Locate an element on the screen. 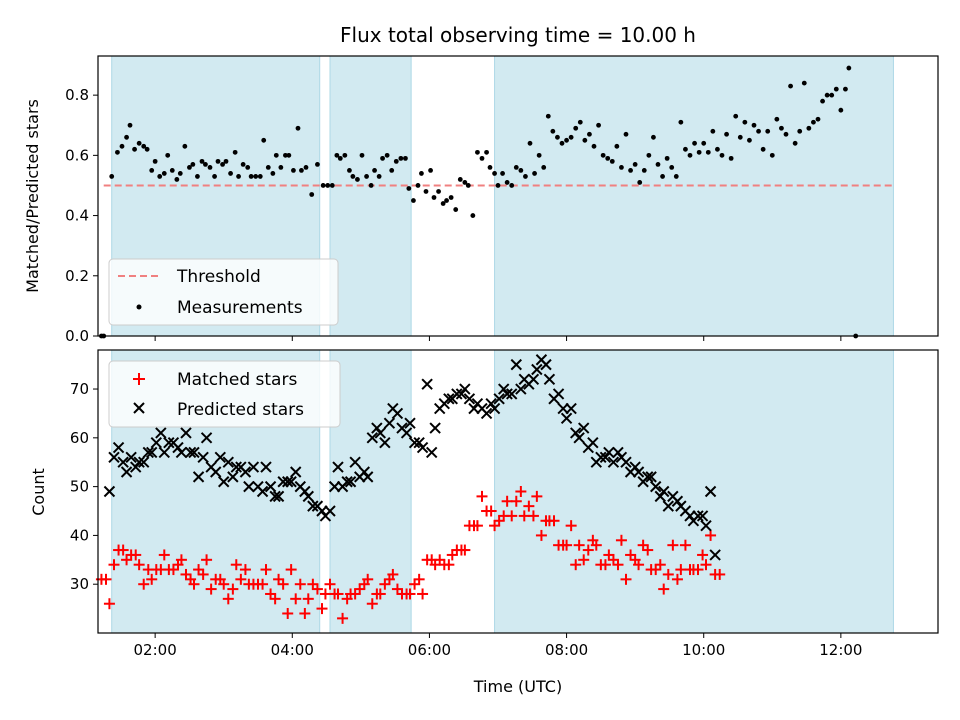 Image resolution: width=960 pixels, height=720 pixels. top-legend-box is located at coordinates (223, 292).